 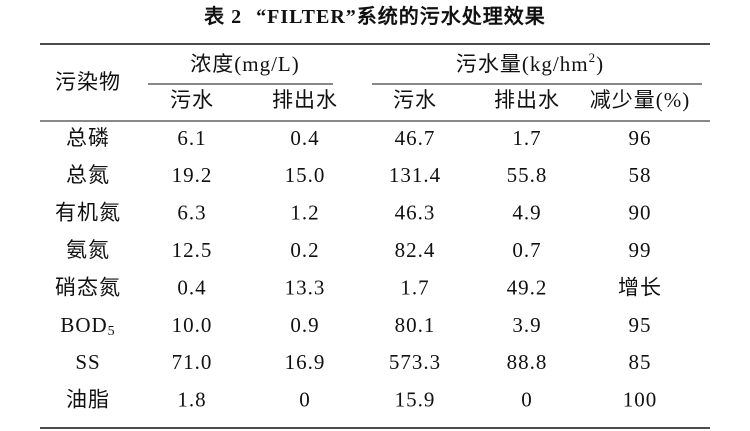 What do you see at coordinates (640, 100) in the screenshot?
I see `column-header: 减少量(%)` at bounding box center [640, 100].